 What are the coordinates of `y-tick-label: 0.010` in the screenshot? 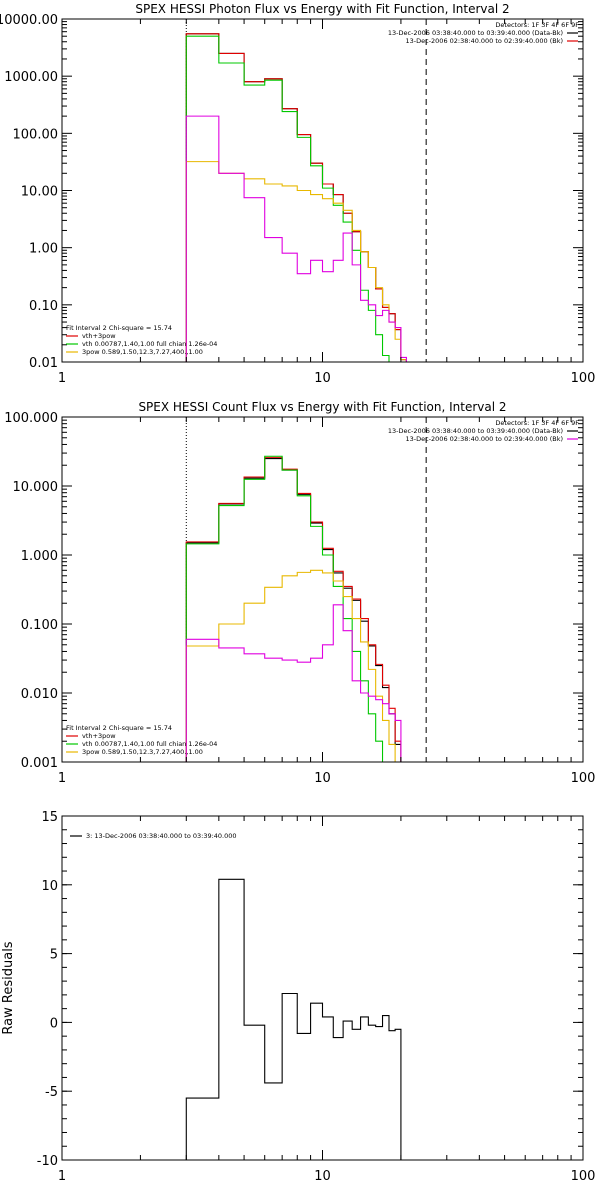 It's located at (39, 694).